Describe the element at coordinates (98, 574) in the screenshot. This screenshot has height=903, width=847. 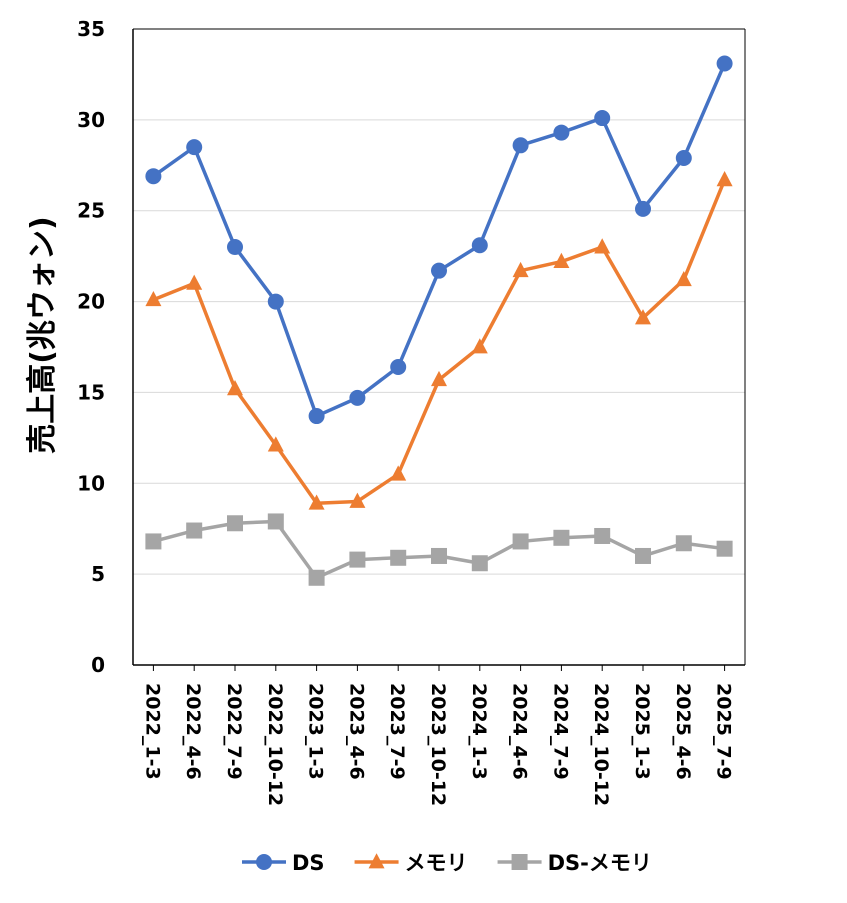
I see `y-tick-label: 5` at that location.